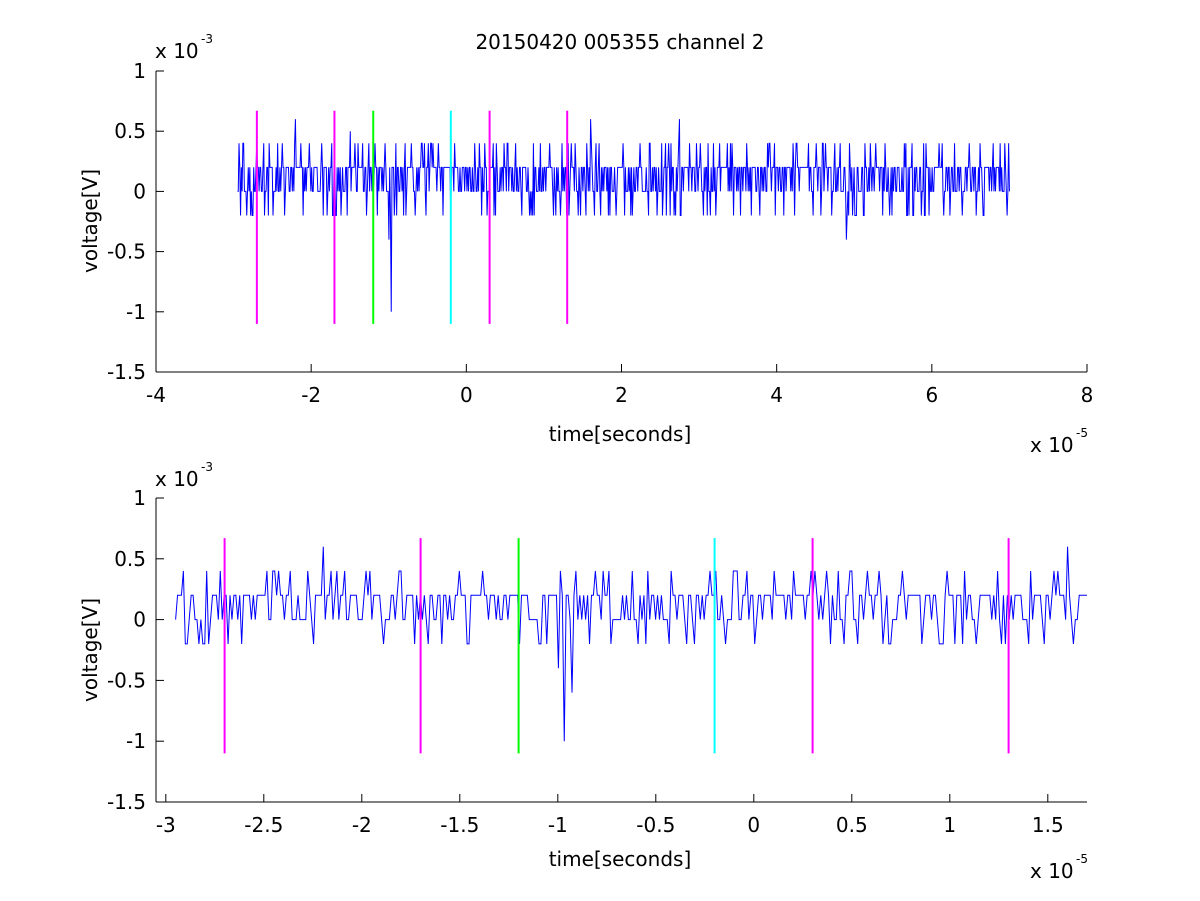  What do you see at coordinates (177, 479) in the screenshot?
I see `bottom-y-exponent-base: x 10` at bounding box center [177, 479].